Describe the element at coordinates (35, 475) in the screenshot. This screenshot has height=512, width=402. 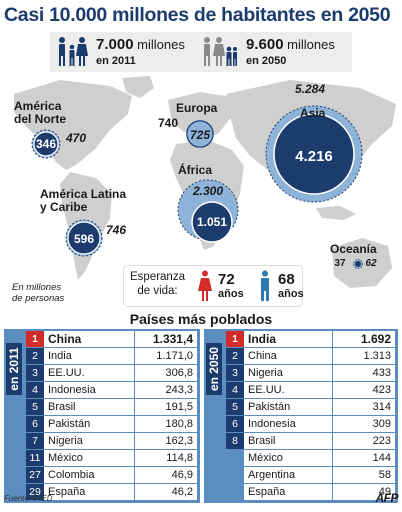
I see `rank-cell: 27` at that location.